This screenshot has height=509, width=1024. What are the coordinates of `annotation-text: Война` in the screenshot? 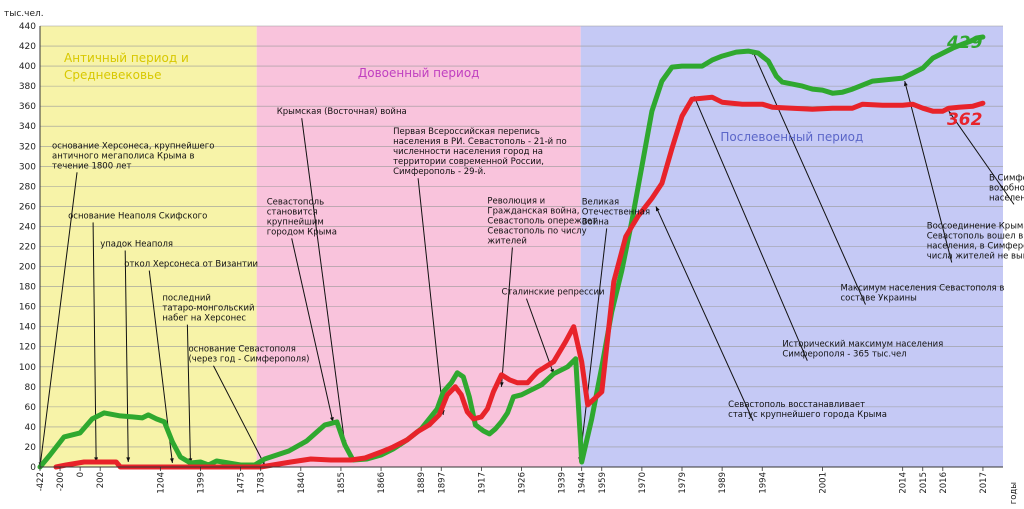 It's located at (595, 222).